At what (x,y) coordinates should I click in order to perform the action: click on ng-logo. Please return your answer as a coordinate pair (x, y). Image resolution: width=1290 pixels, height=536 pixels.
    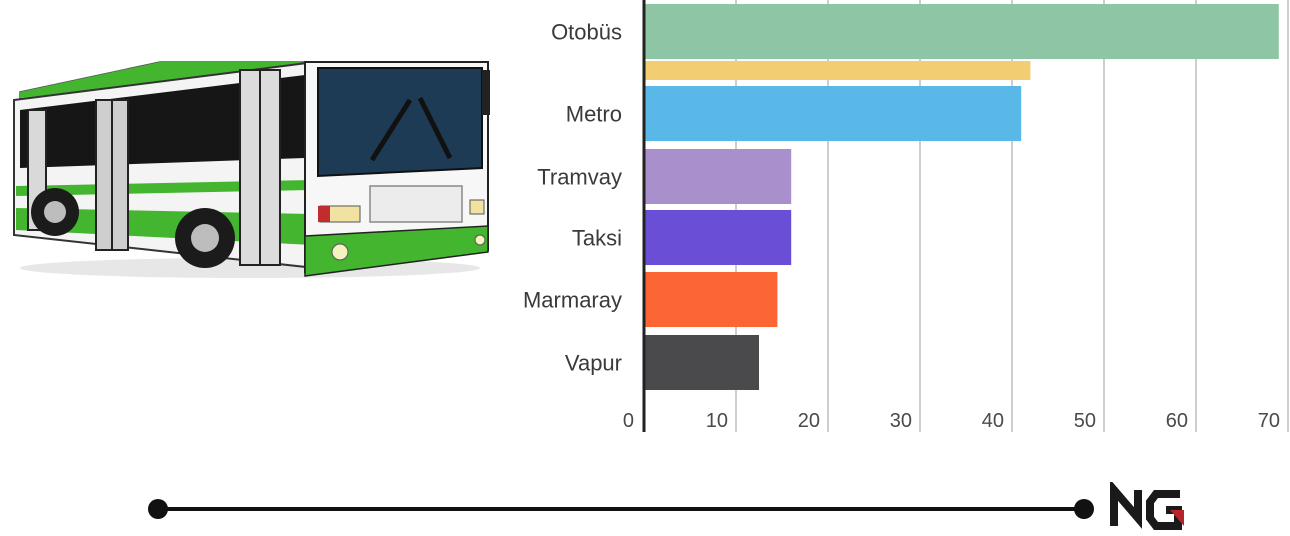
    Looking at the image, I should click on (1147, 506).